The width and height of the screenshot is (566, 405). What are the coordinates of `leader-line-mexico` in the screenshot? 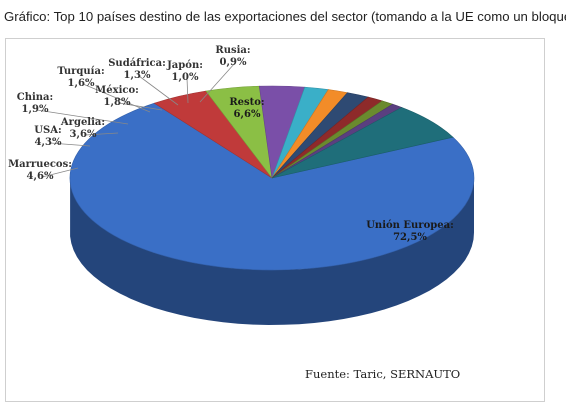 It's located at (140, 106).